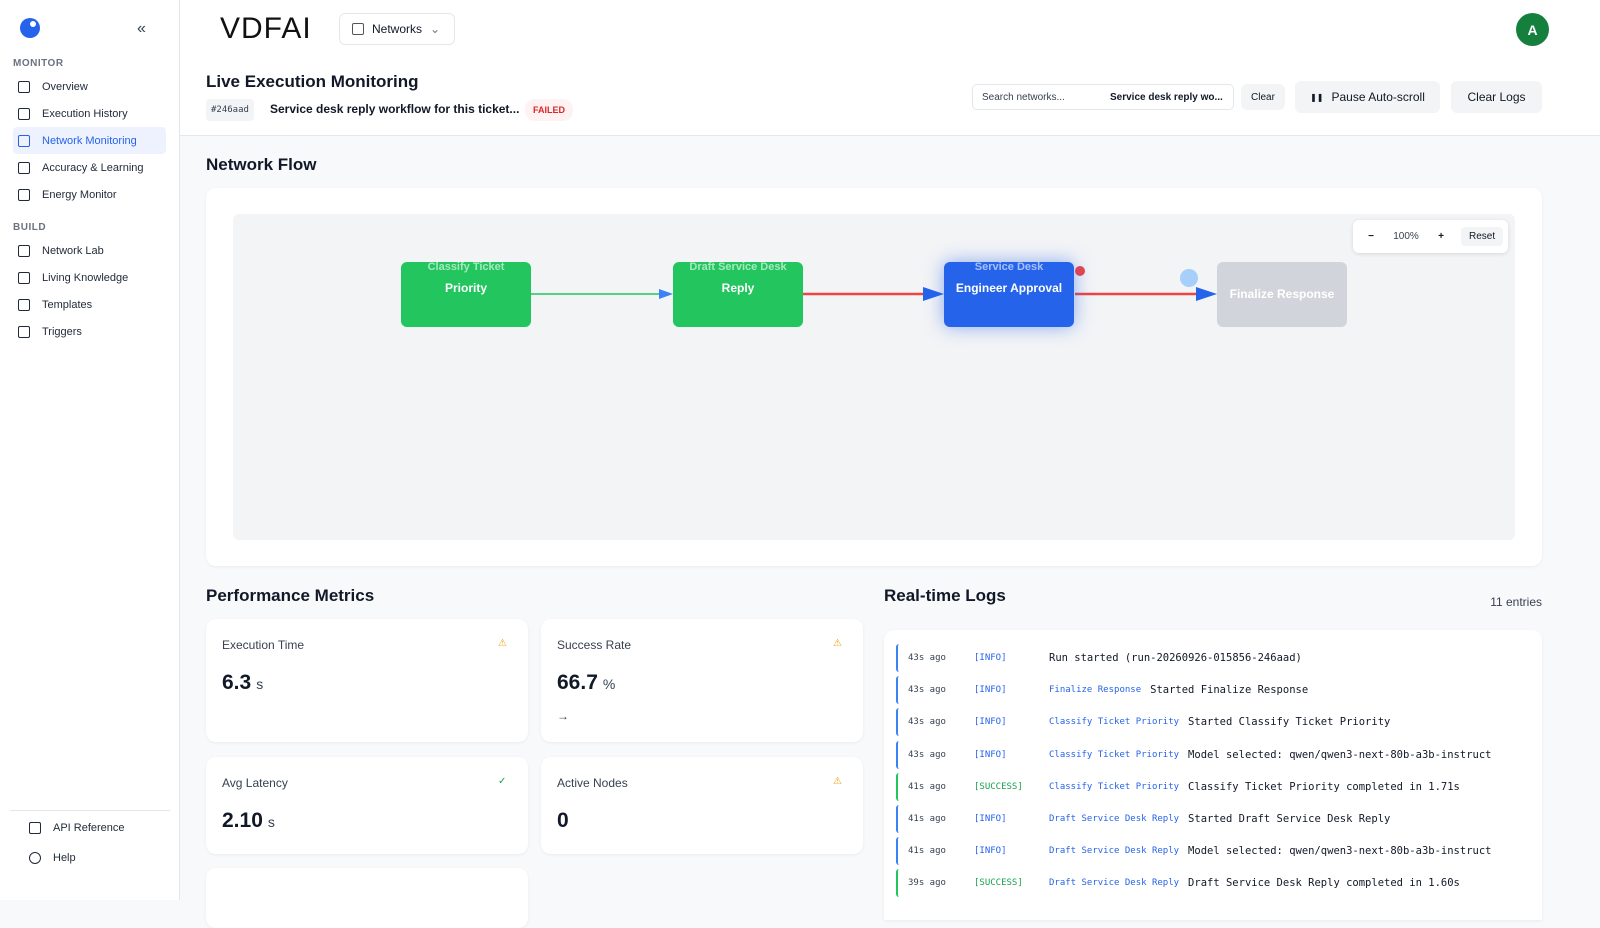  What do you see at coordinates (85, 277) in the screenshot?
I see `label: Living Knowledge` at bounding box center [85, 277].